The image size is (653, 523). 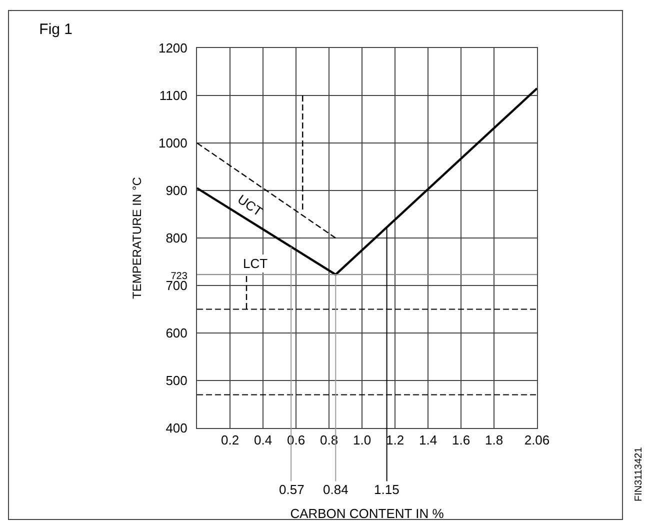 What do you see at coordinates (296, 440) in the screenshot?
I see `x-tick-label: 0.6` at bounding box center [296, 440].